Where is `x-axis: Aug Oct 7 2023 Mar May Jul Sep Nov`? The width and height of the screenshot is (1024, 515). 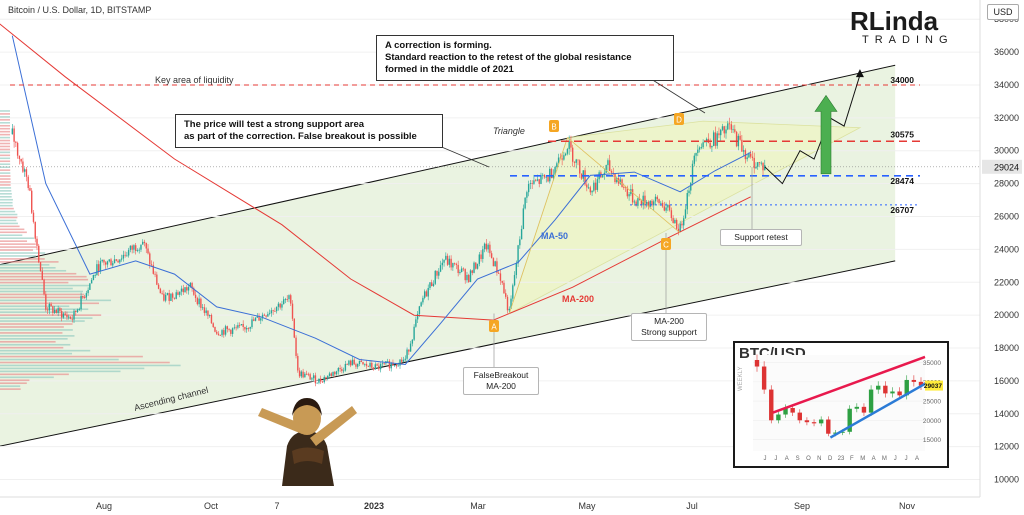
x-axis: Aug Oct 7 2023 Mar May Jul Sep Nov is located at coordinates (490, 503).